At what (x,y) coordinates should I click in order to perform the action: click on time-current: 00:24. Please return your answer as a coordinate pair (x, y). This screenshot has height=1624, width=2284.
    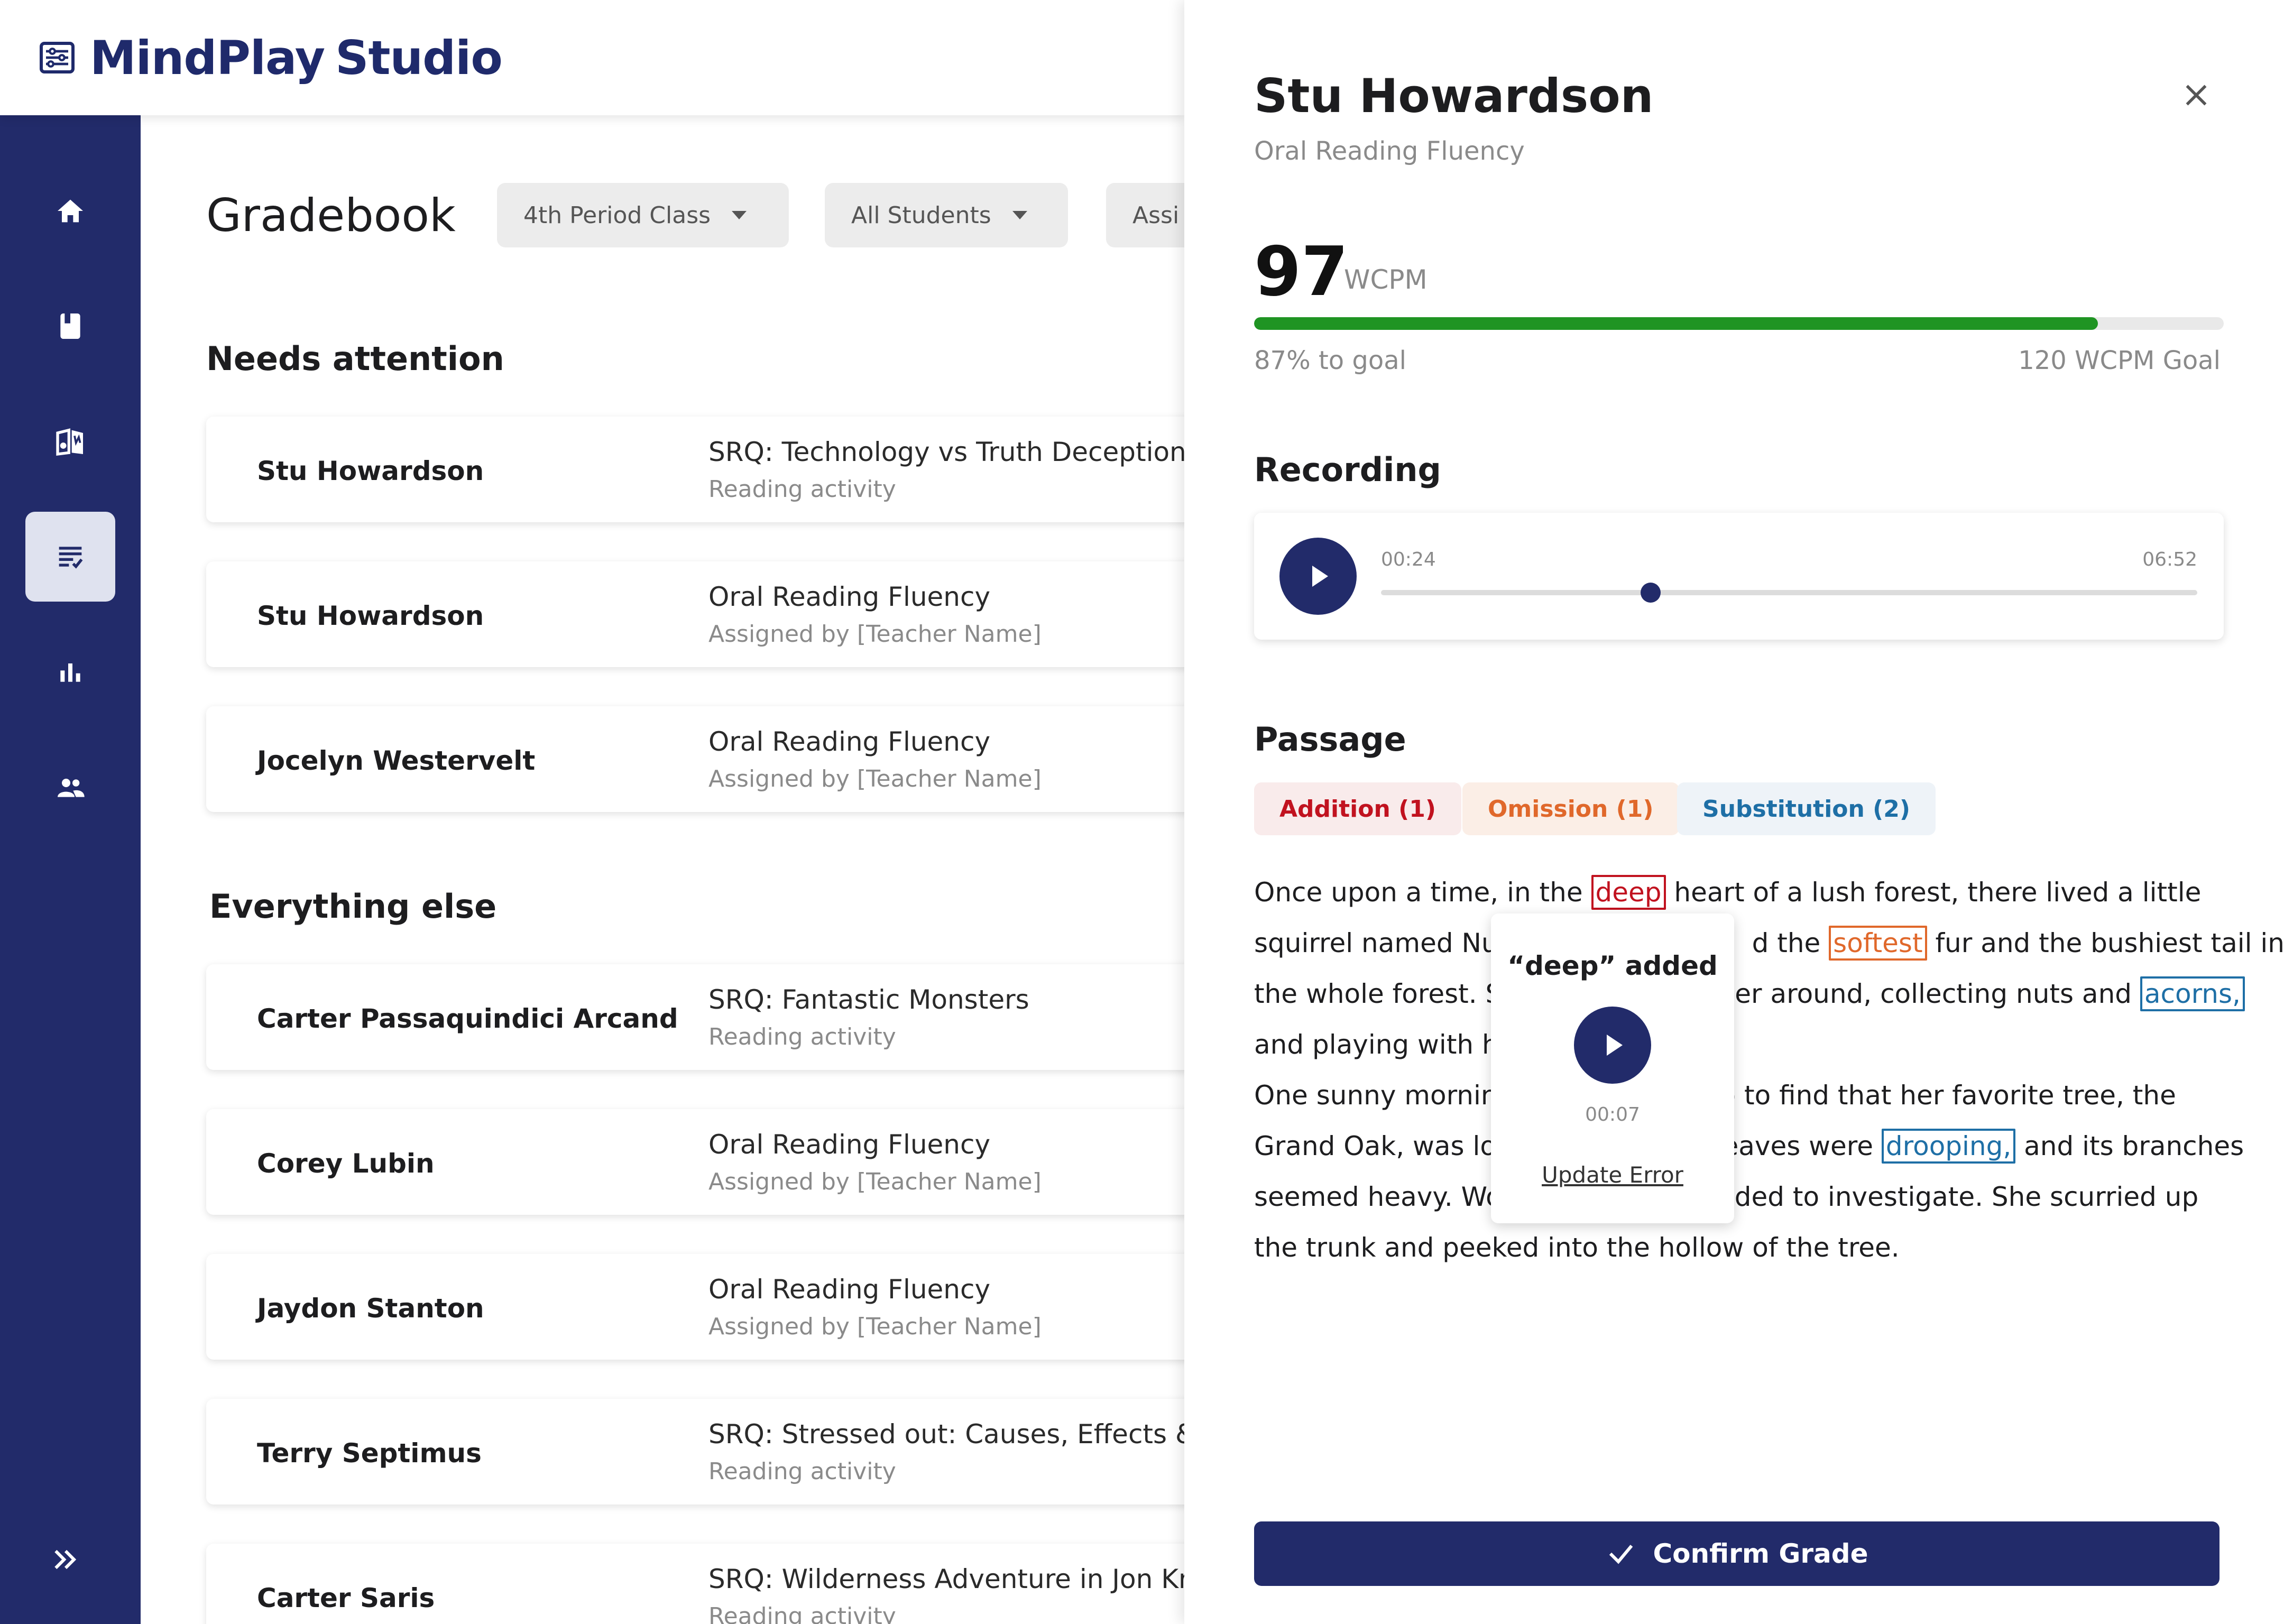
    Looking at the image, I should click on (1408, 560).